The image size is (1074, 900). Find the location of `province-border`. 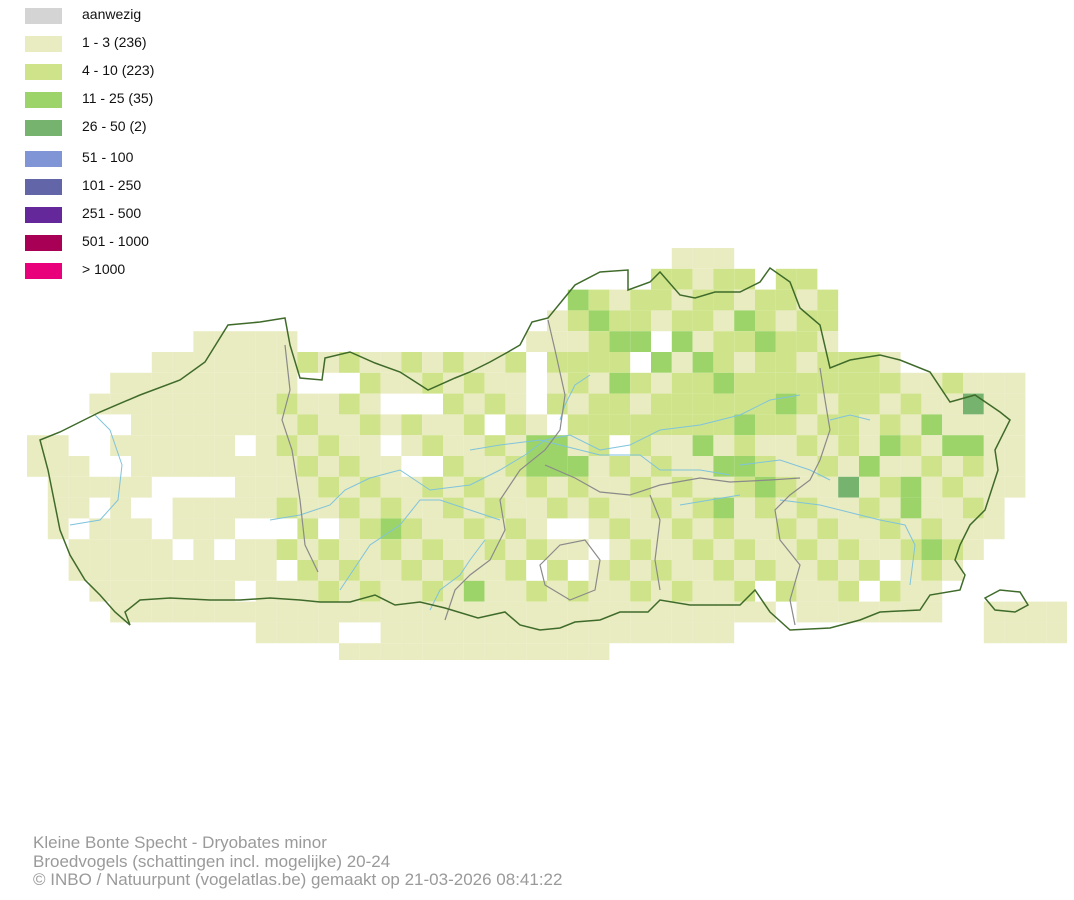

province-border is located at coordinates (802, 496).